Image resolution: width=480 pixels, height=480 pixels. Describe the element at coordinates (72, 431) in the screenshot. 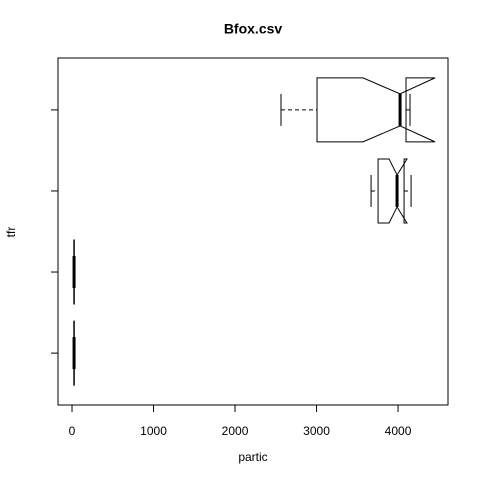

I see `x-tick-label: 0` at that location.